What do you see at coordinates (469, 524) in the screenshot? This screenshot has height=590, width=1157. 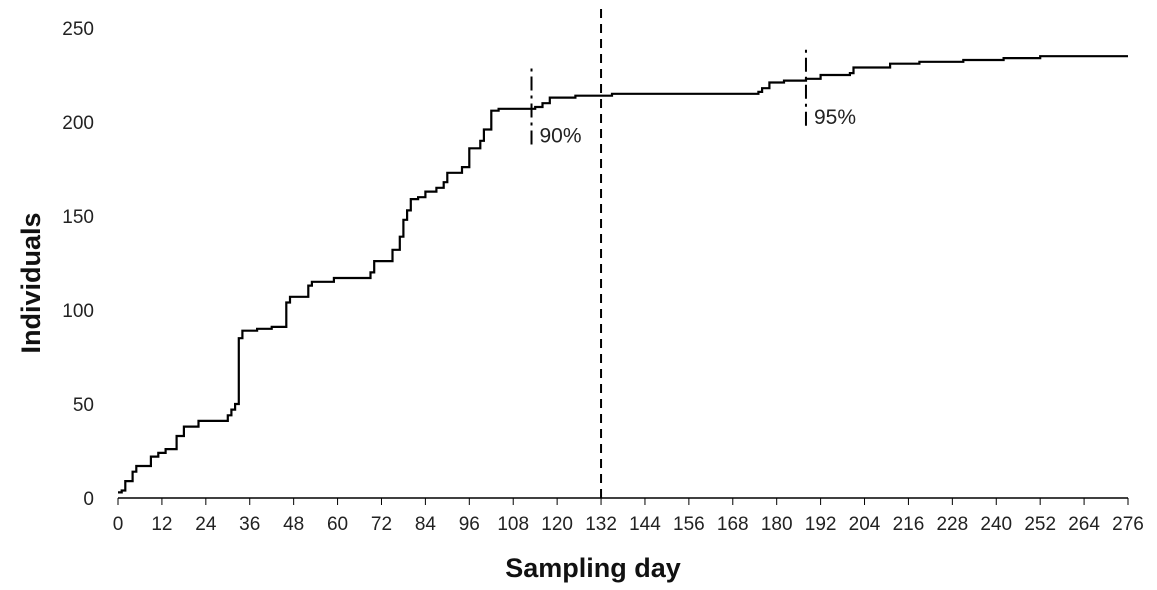 I see `x-tick-label: 96` at bounding box center [469, 524].